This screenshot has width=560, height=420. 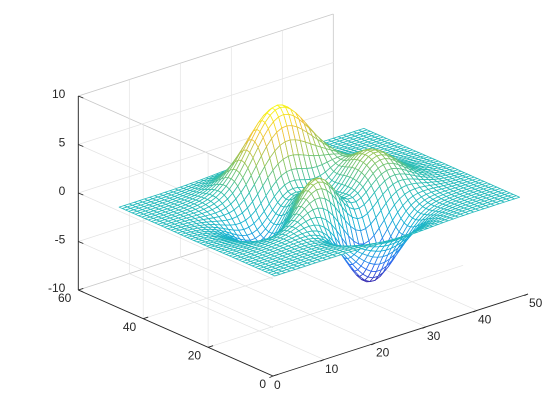 What do you see at coordinates (206, 103) in the screenshot?
I see `z-gridline-back` at bounding box center [206, 103].